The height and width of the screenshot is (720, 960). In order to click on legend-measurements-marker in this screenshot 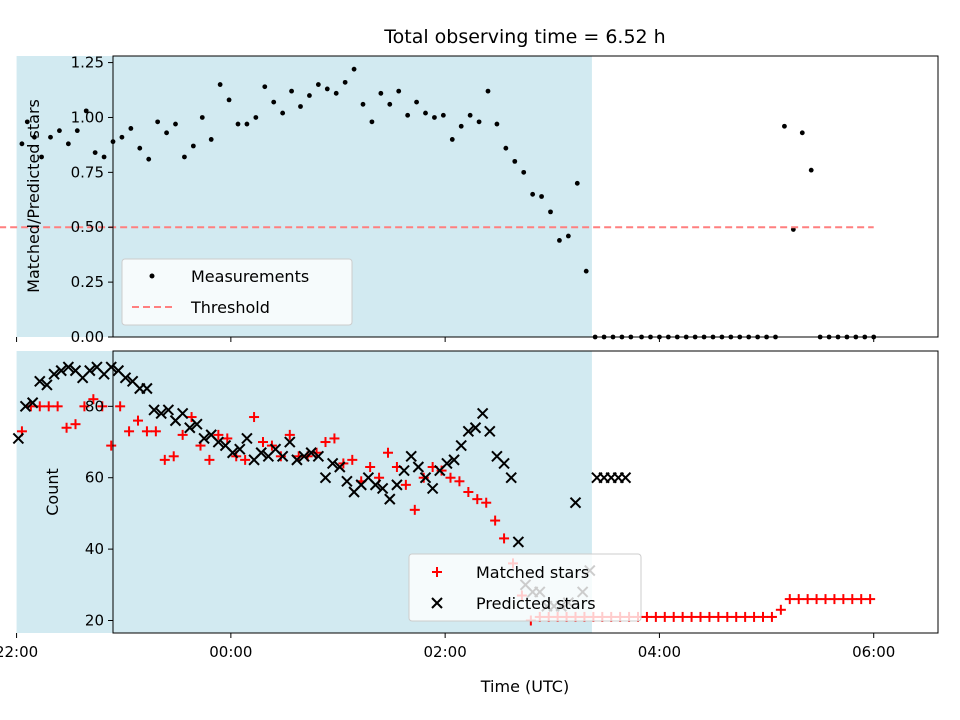, I will do `click(152, 276)`.